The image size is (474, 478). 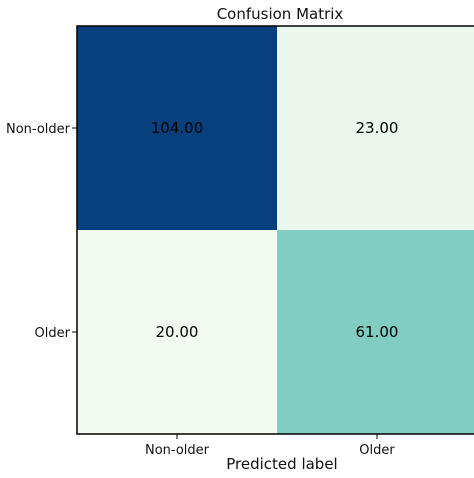 I want to click on y-tick-label-0: Non-older, so click(x=38, y=129).